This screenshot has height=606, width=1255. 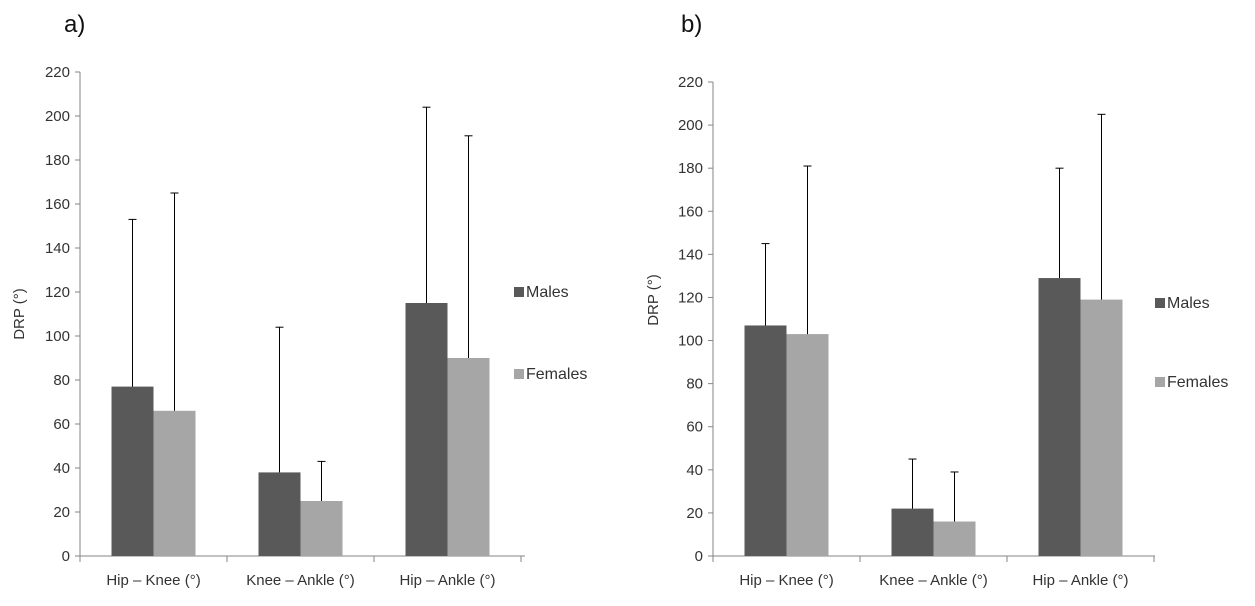 What do you see at coordinates (74, 24) in the screenshot?
I see `panel-label: a)` at bounding box center [74, 24].